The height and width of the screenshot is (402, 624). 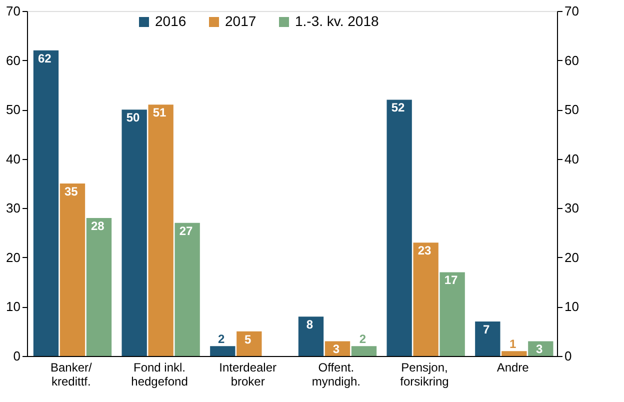 What do you see at coordinates (13, 208) in the screenshot?
I see `y-tick-label: 30` at bounding box center [13, 208].